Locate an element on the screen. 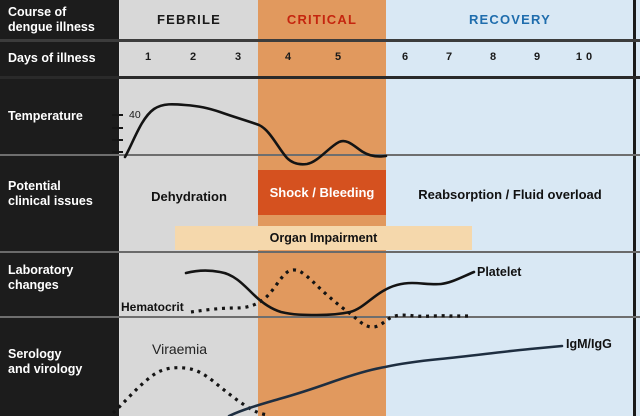  serology-row-label: Serology and virology is located at coordinates (45, 361).